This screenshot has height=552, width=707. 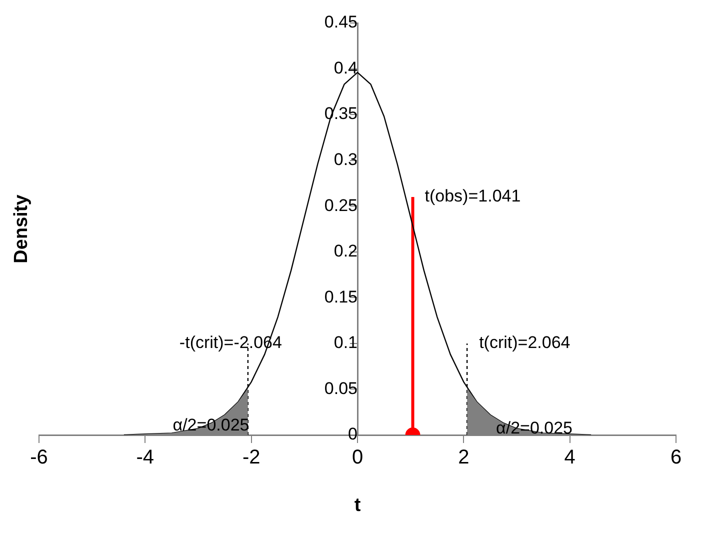 I want to click on y-tick-label: 0.05, so click(x=341, y=388).